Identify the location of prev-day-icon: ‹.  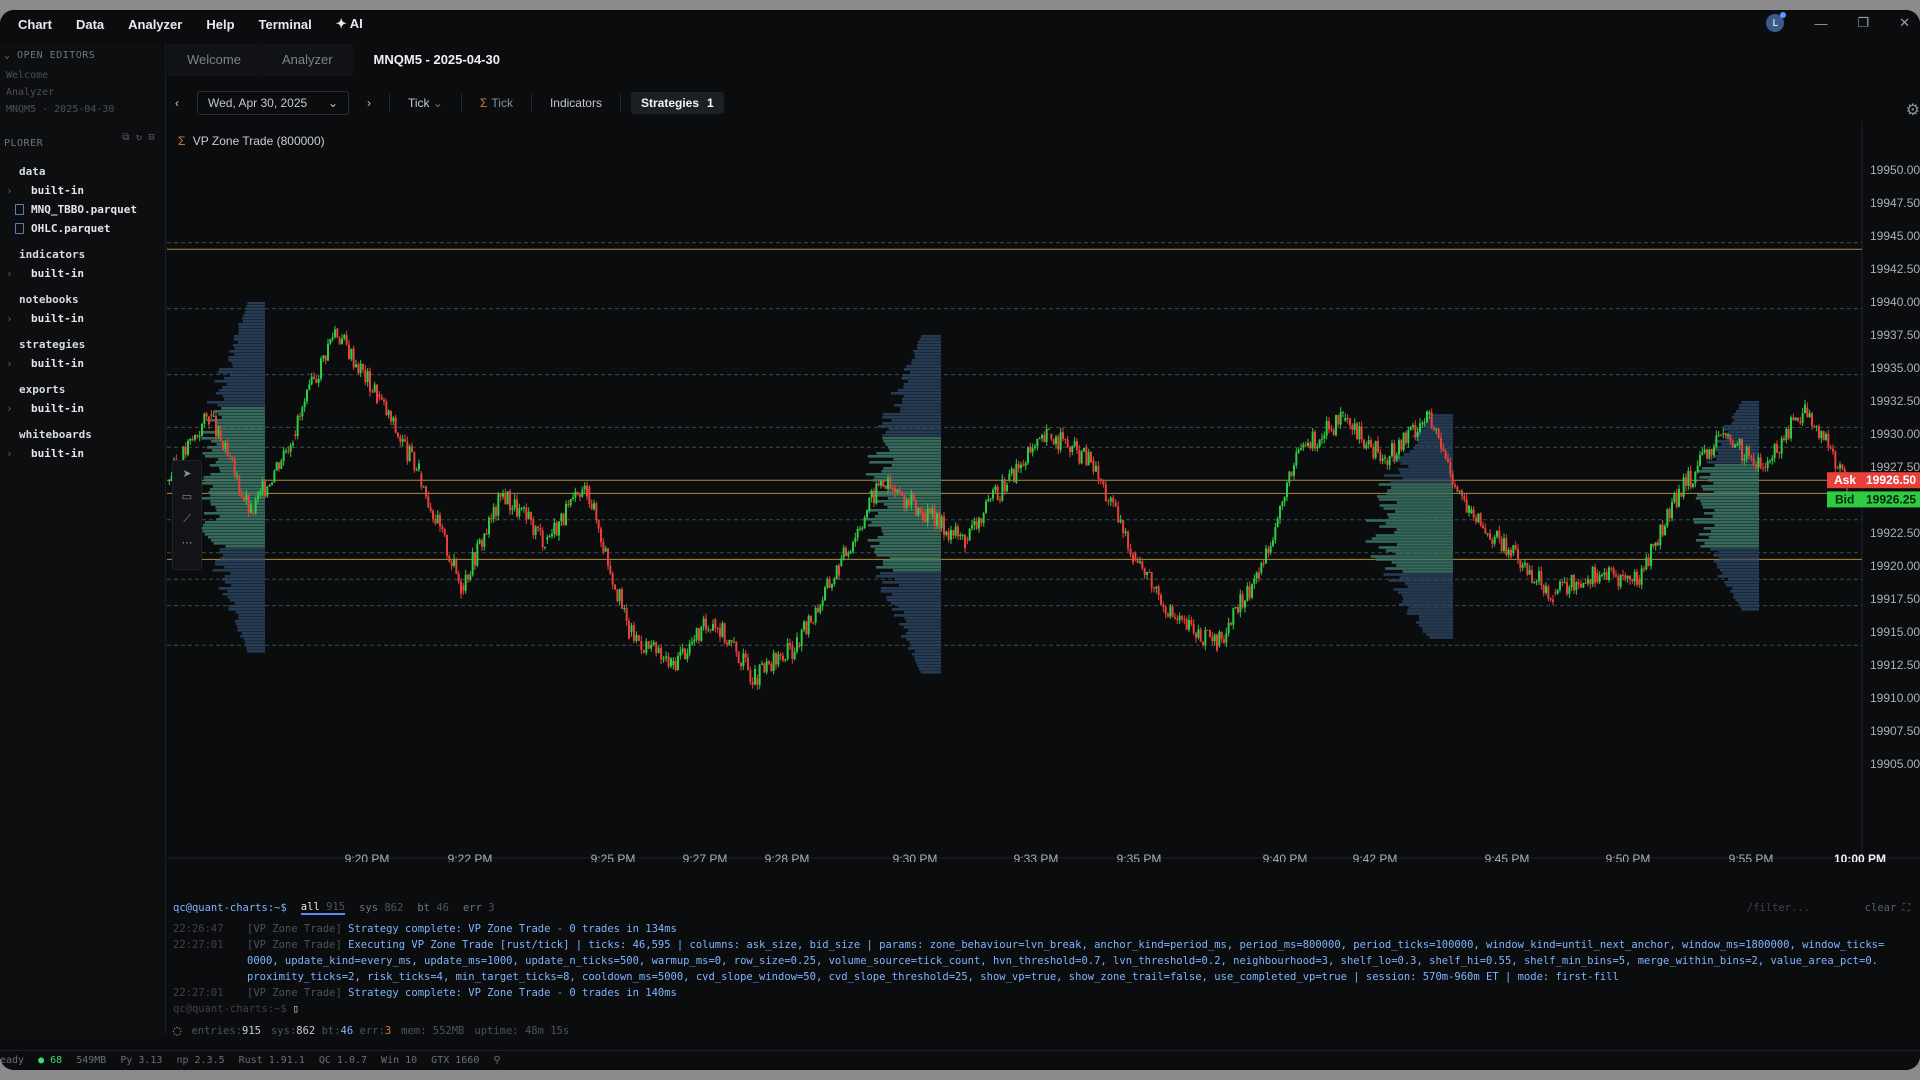
(177, 103).